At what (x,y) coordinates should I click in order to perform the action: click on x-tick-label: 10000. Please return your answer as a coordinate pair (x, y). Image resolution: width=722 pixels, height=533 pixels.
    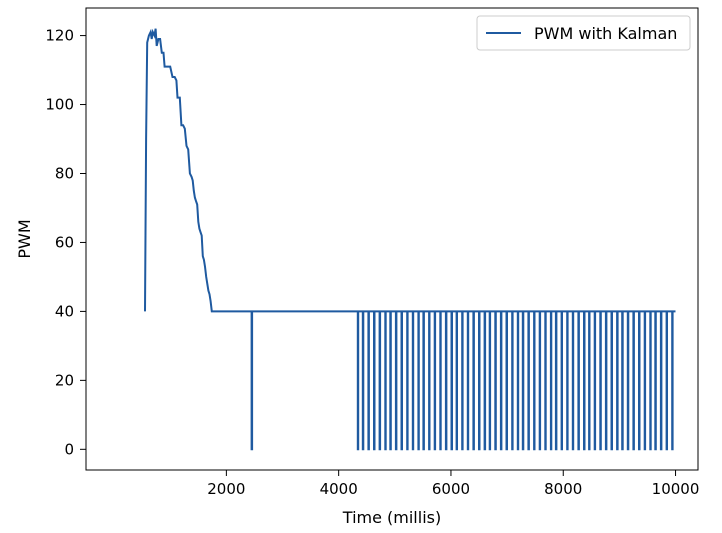
    Looking at the image, I should click on (676, 489).